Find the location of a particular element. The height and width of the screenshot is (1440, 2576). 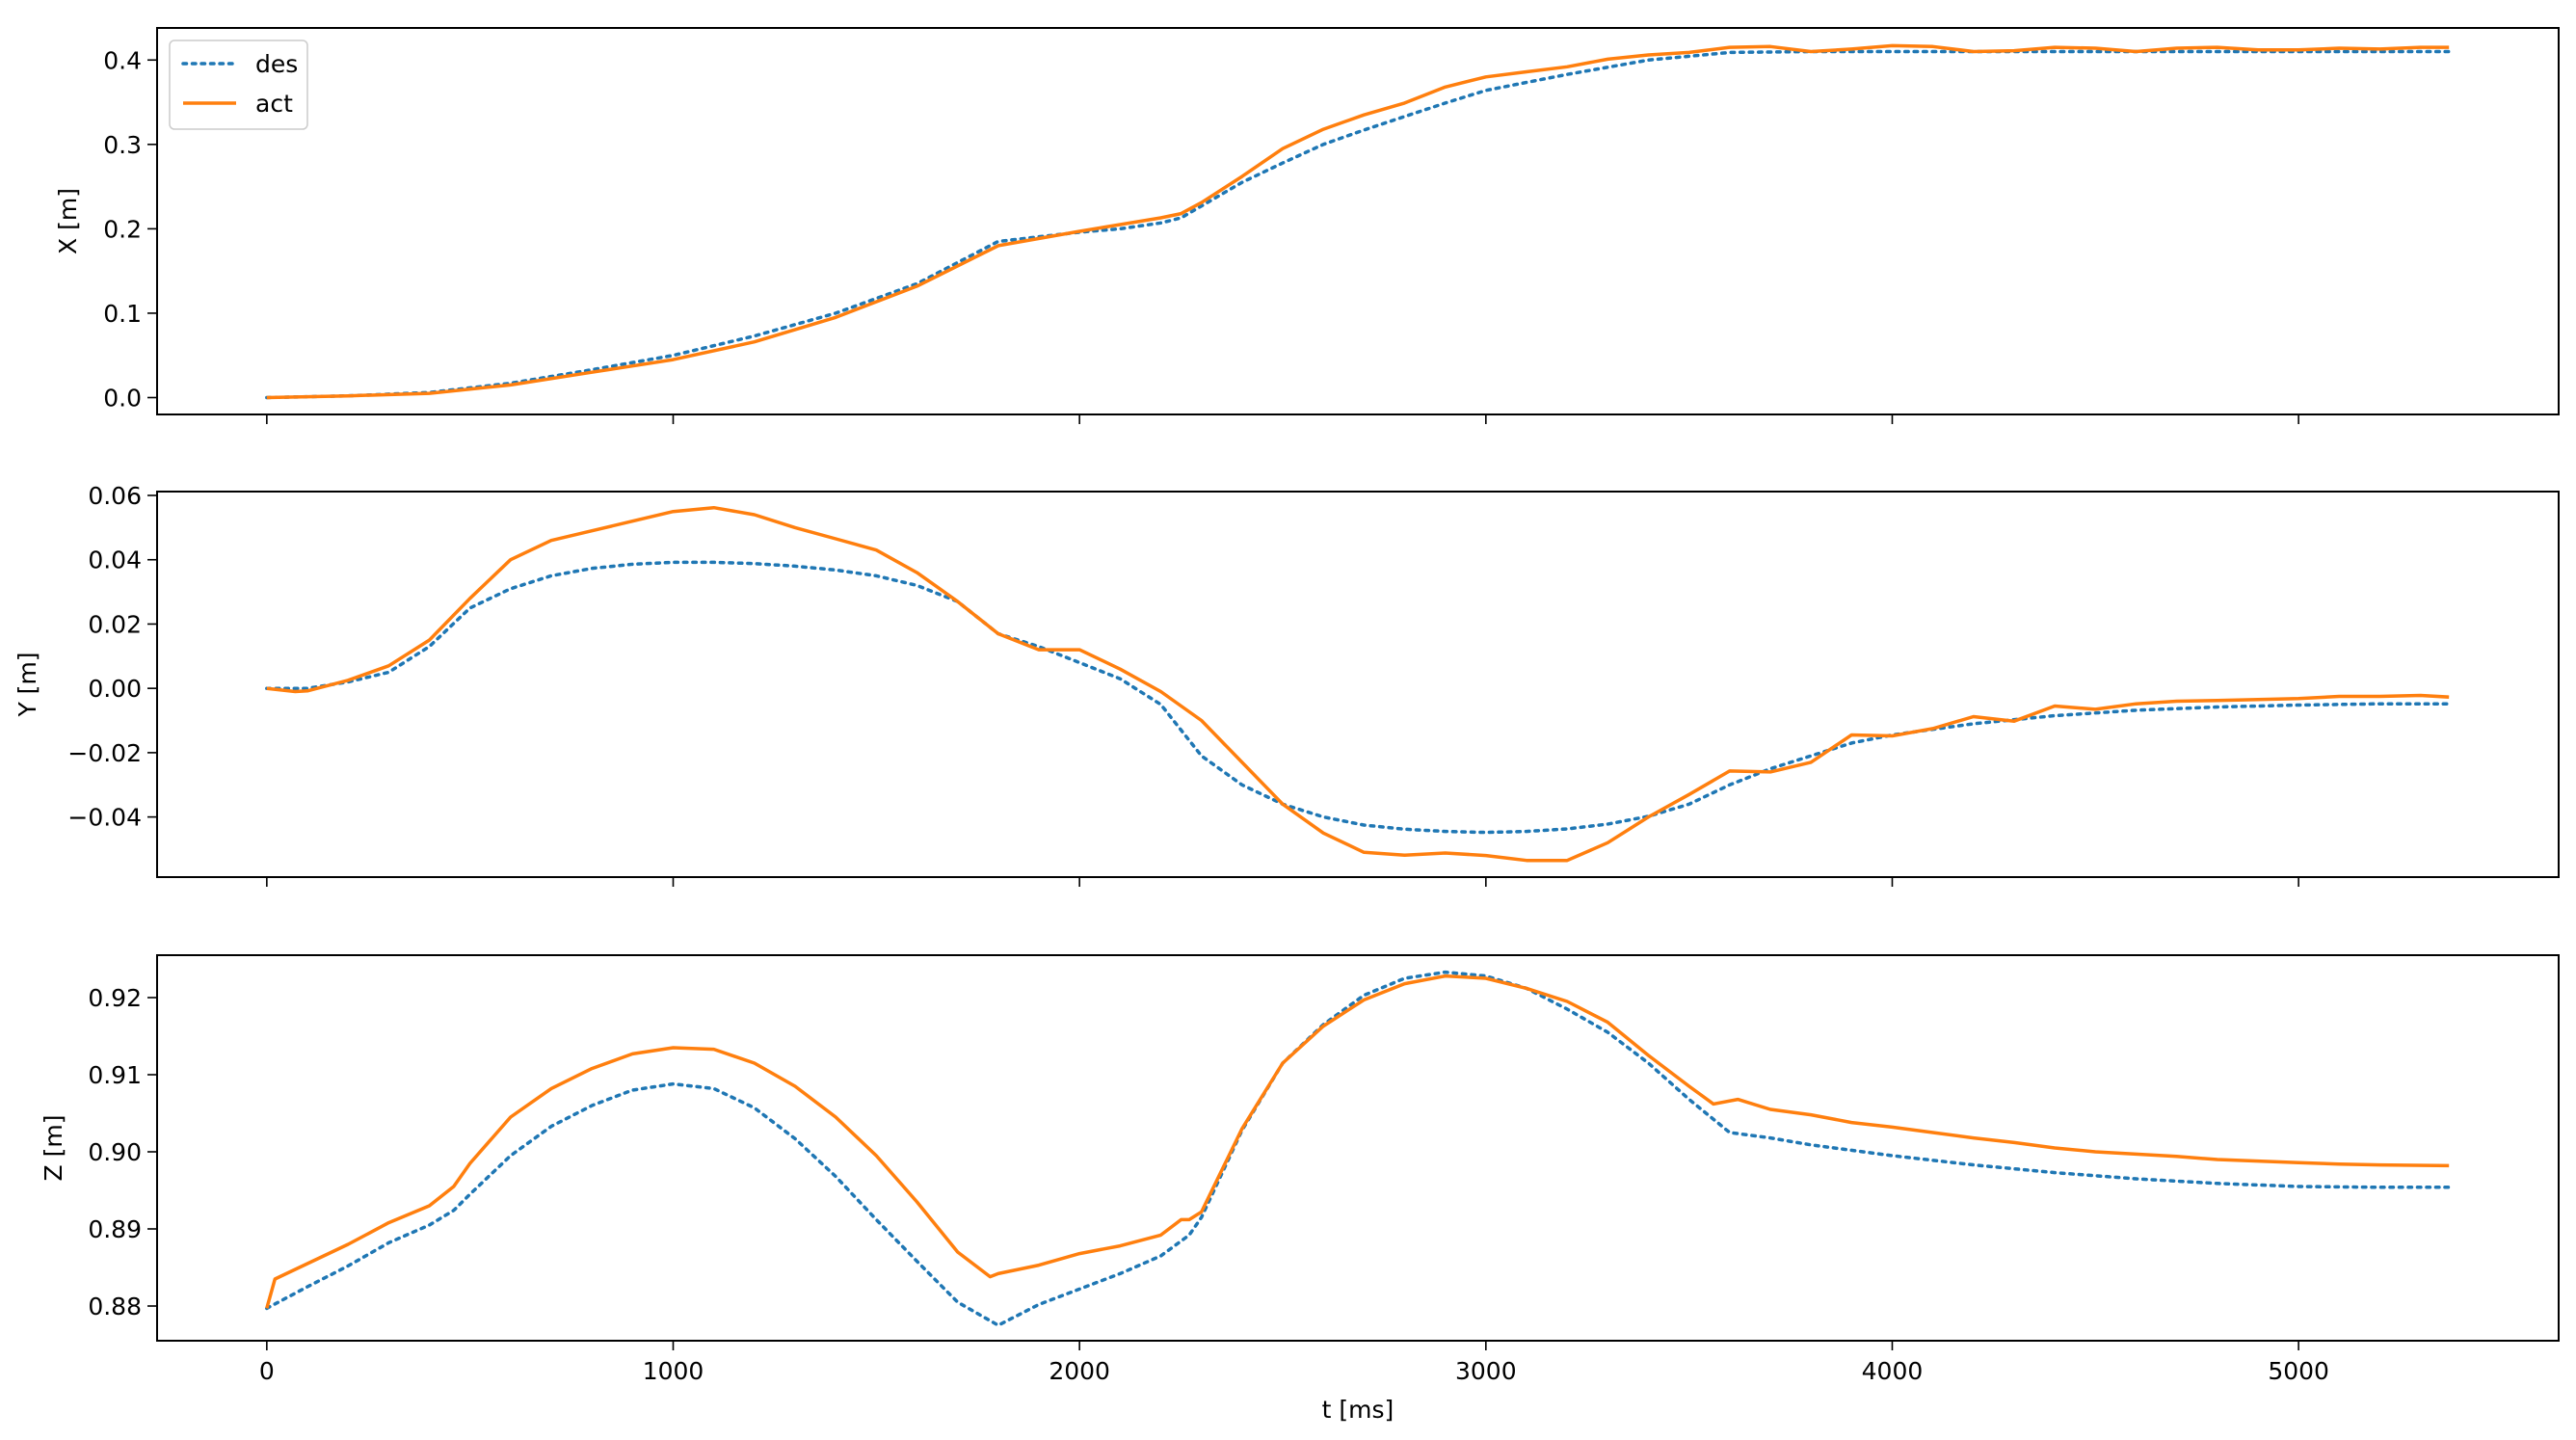

ytick-label: 0.0 is located at coordinates (122, 398).